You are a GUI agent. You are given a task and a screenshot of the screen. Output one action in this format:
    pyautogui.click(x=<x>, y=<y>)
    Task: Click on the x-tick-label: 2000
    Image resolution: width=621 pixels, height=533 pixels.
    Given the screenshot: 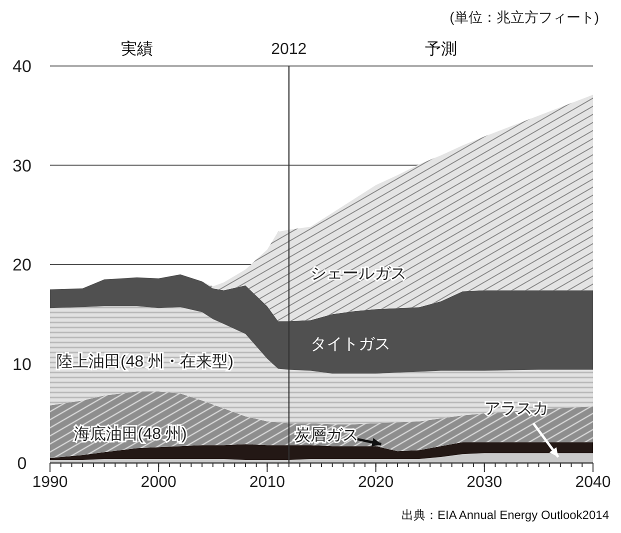 What is the action you would take?
    pyautogui.click(x=158, y=482)
    